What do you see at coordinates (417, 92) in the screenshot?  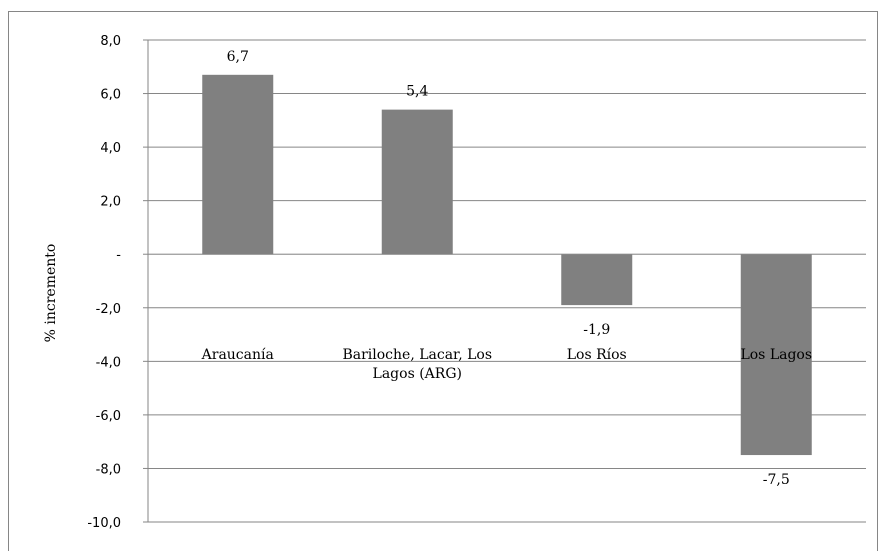 I see `data-label: 5,4` at bounding box center [417, 92].